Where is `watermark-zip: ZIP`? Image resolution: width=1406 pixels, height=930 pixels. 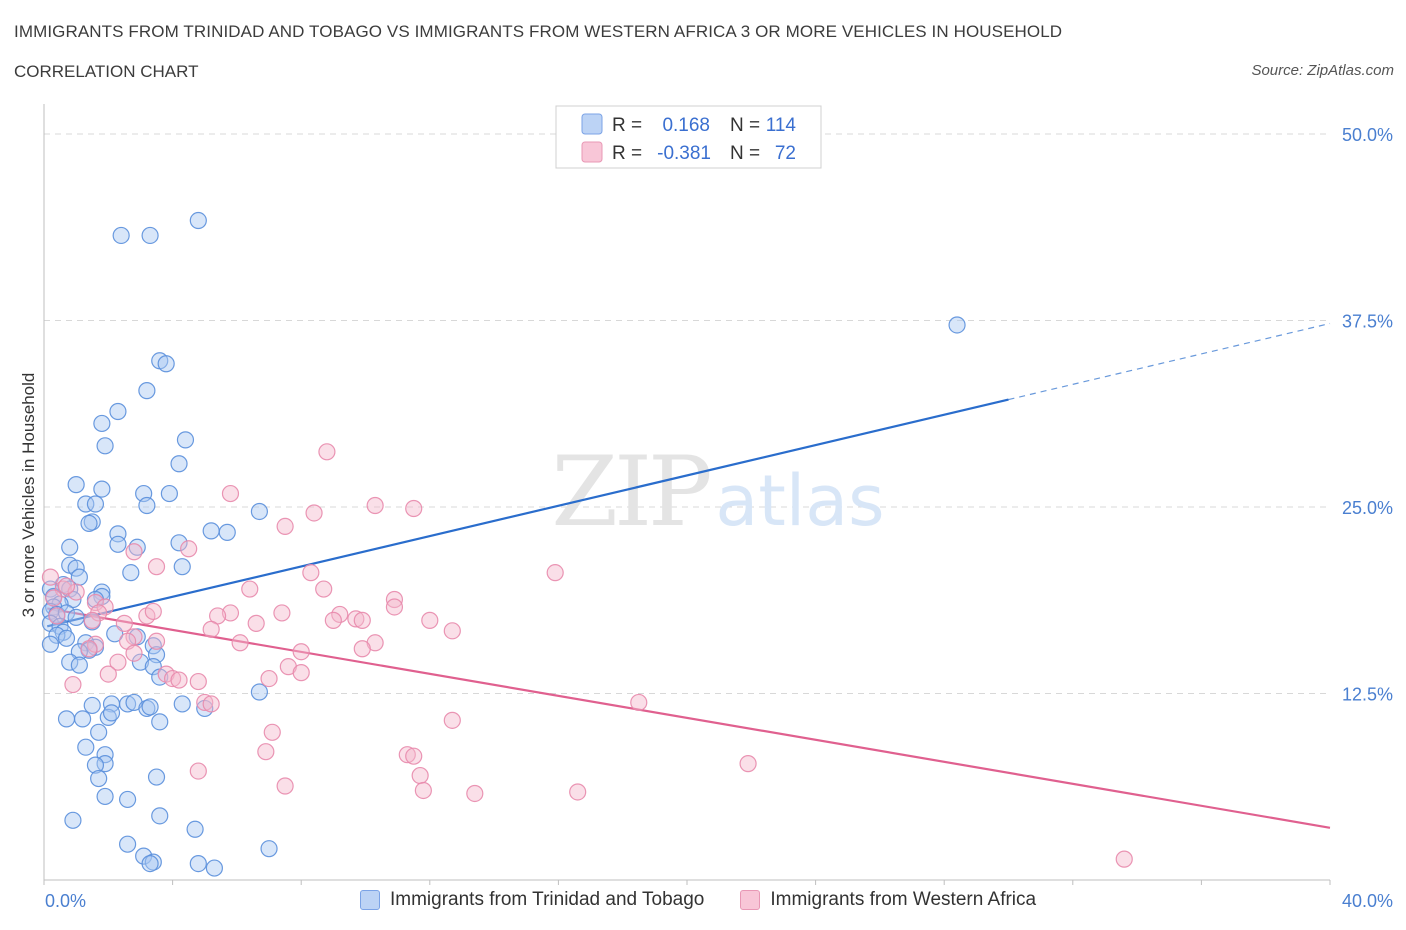 watermark-zip: ZIP is located at coordinates (630, 492).